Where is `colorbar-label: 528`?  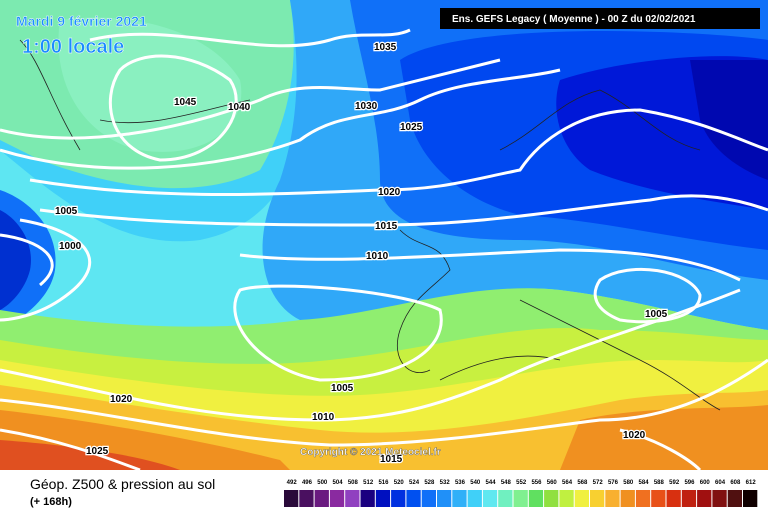
colorbar-label: 528 is located at coordinates (429, 483).